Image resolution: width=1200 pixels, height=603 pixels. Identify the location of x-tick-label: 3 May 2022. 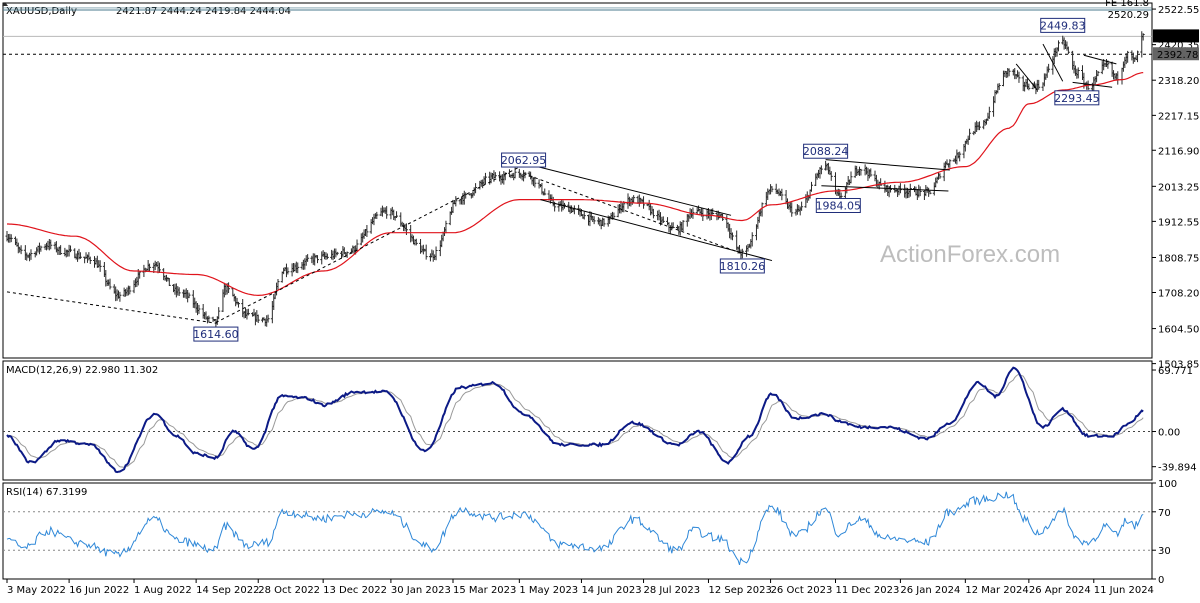
(36, 590).